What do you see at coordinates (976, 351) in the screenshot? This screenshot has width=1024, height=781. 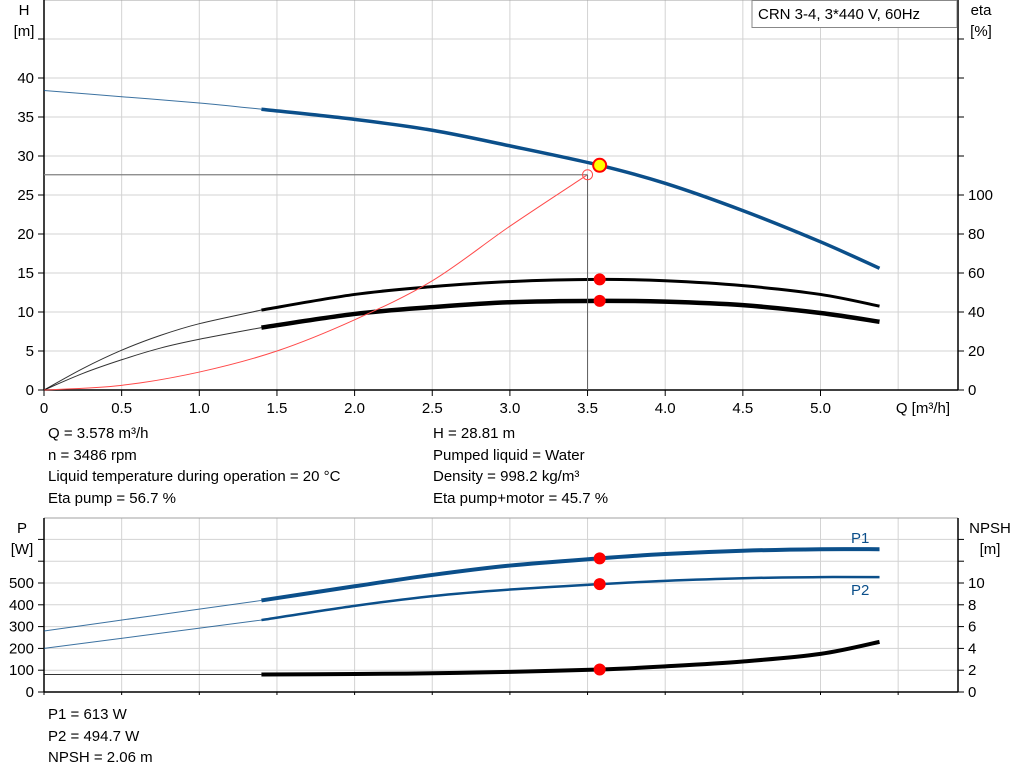 I see `y-right-tick-label: 20` at bounding box center [976, 351].